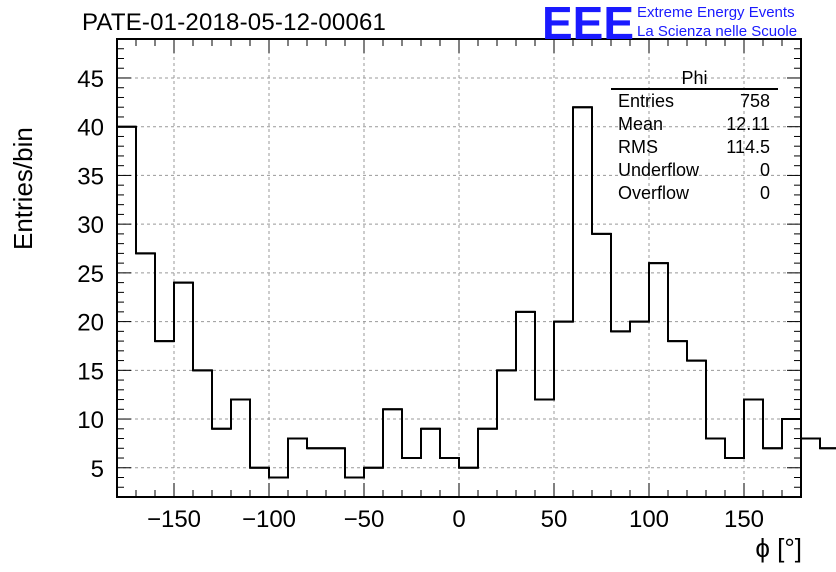  Describe the element at coordinates (717, 31) in the screenshot. I see `logo-line-2: La Scienza nelle Scuole` at that location.